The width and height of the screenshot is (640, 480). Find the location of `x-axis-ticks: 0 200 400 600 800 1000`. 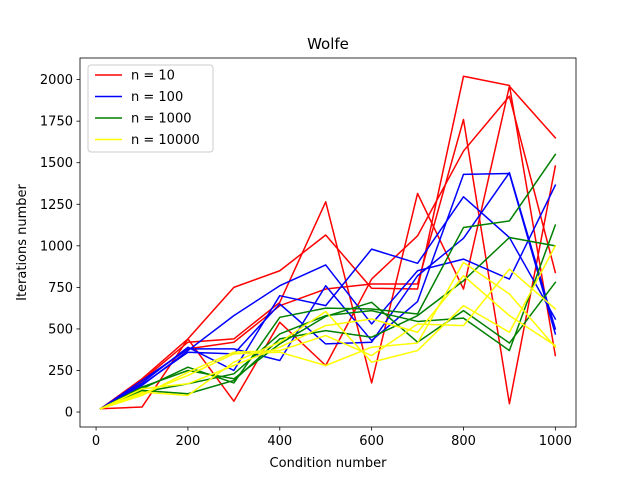

x-axis-ticks: 0 200 400 600 800 1000 is located at coordinates (332, 438).